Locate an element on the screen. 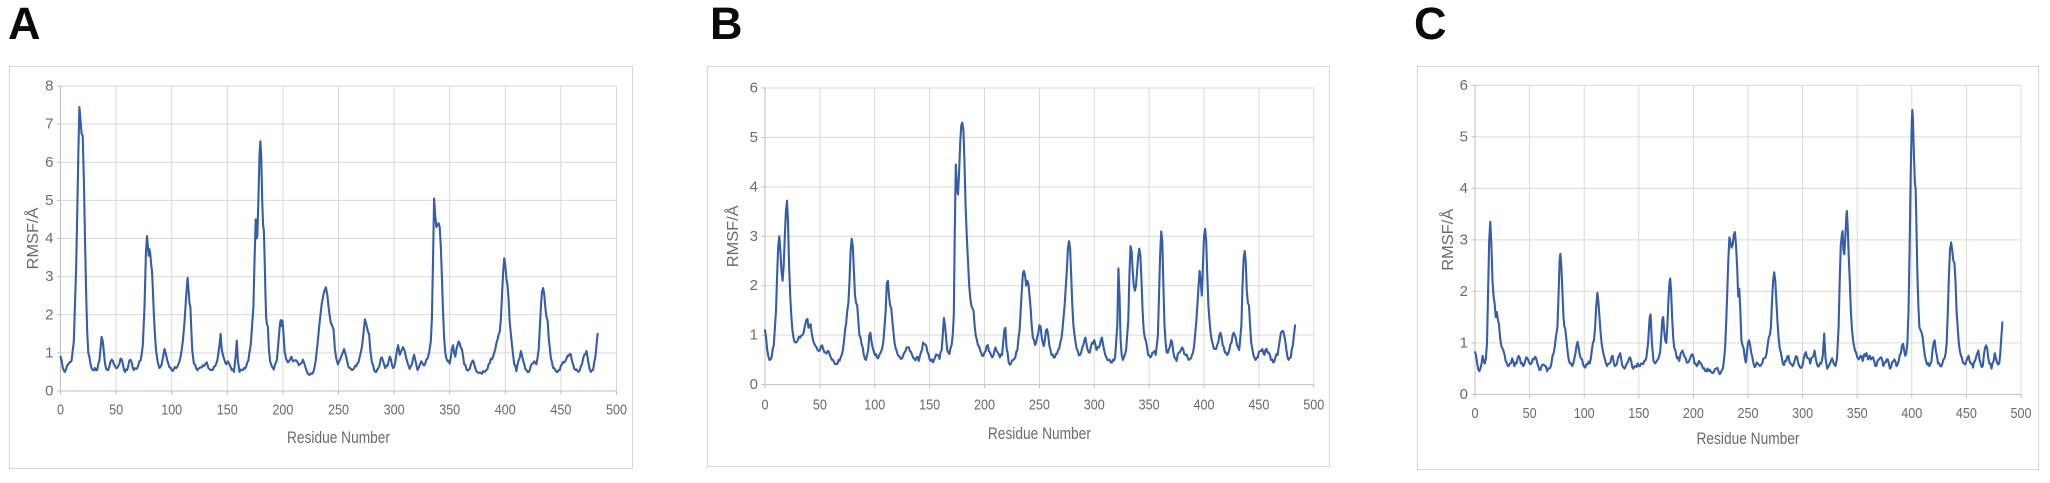  svg-text: 8 is located at coordinates (49, 86).